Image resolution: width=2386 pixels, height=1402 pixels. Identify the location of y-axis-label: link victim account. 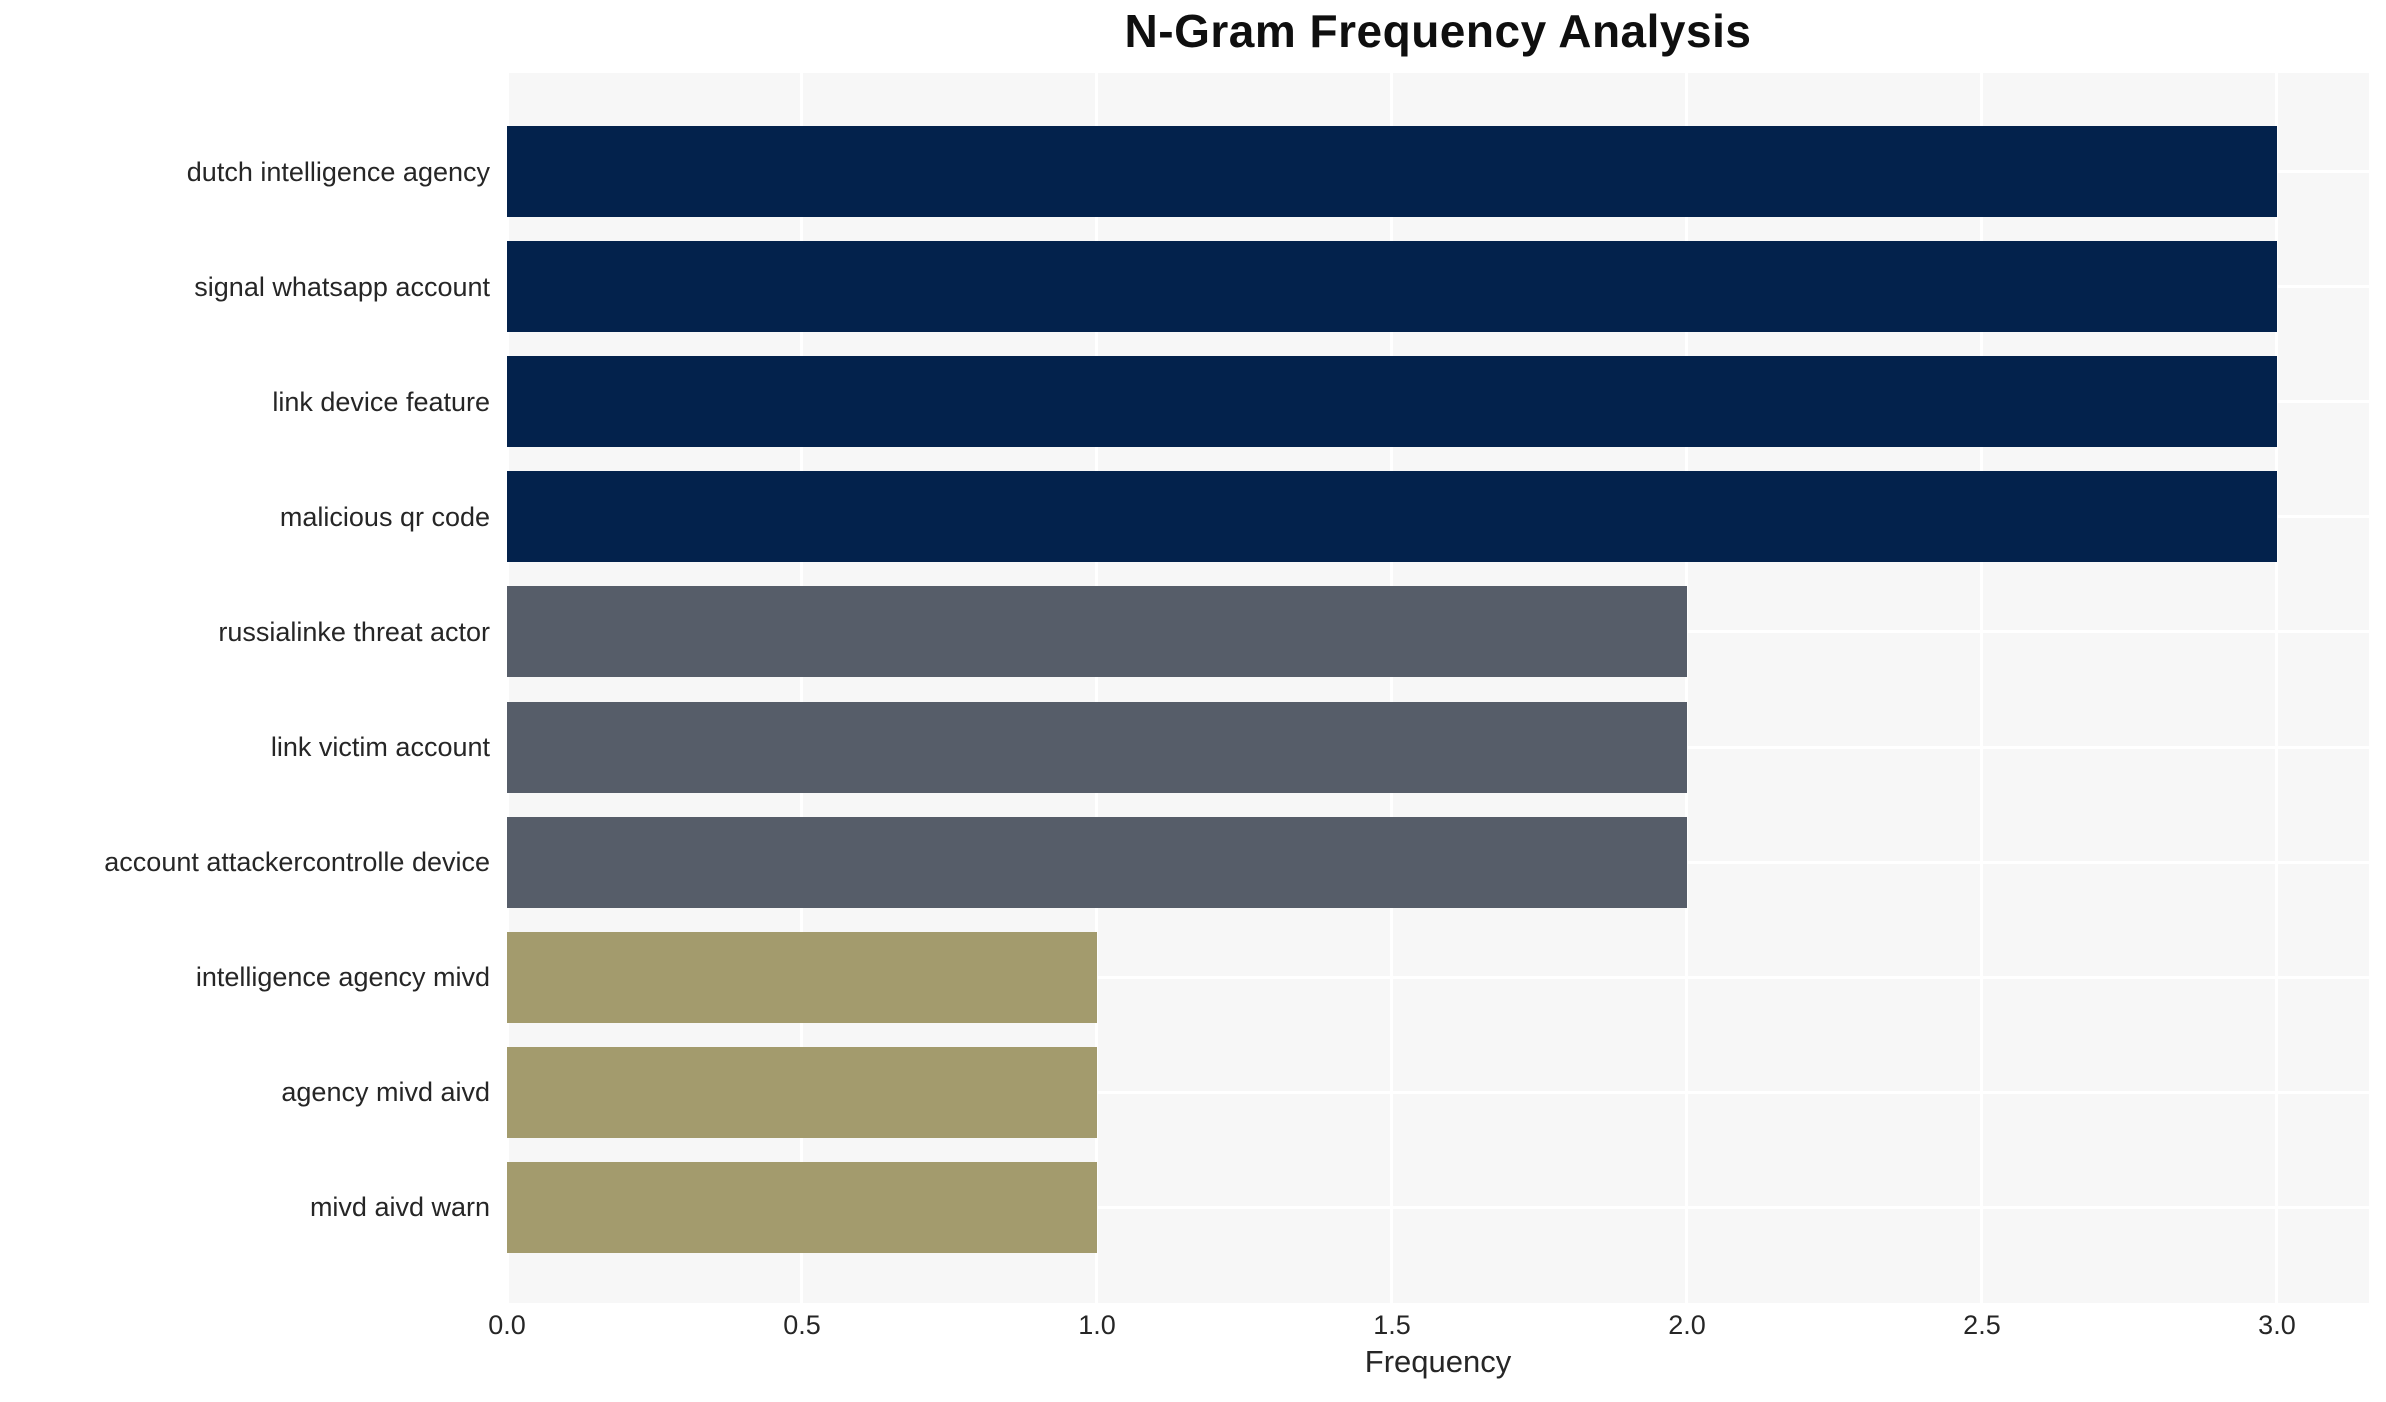
(380, 747).